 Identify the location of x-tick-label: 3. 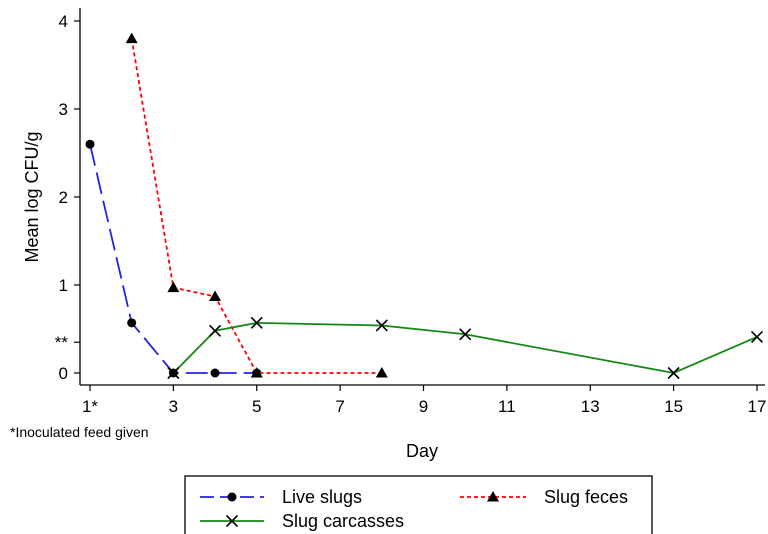
(173, 406).